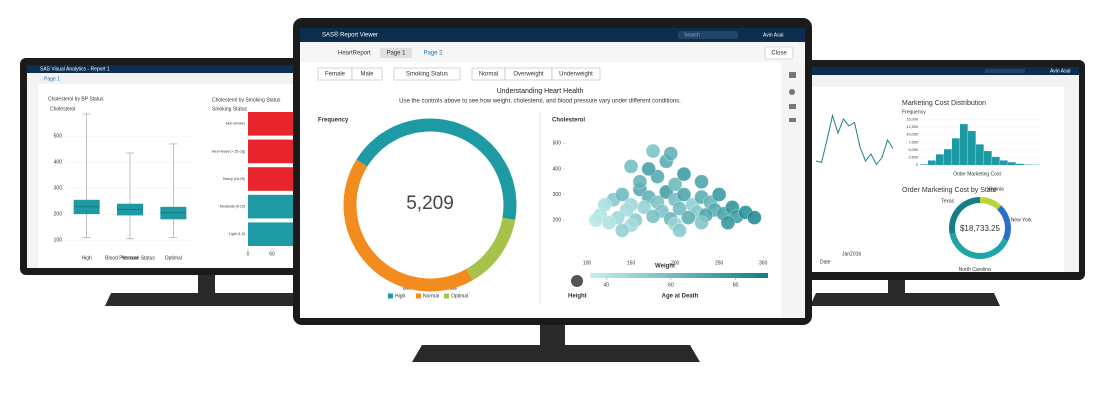 This screenshot has height=405, width=1104. What do you see at coordinates (248, 254) in the screenshot?
I see `x-tick-label: 0` at bounding box center [248, 254].